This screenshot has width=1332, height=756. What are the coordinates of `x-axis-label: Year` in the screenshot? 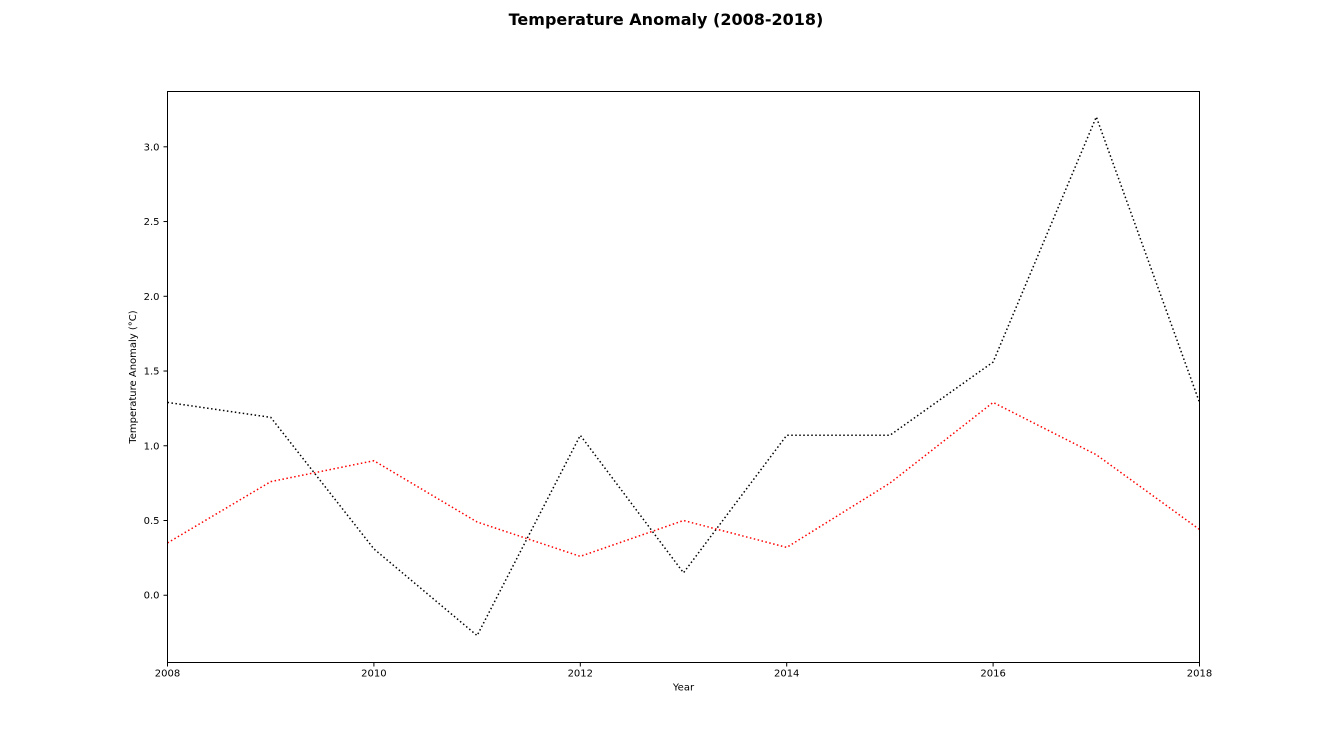 It's located at (683, 688).